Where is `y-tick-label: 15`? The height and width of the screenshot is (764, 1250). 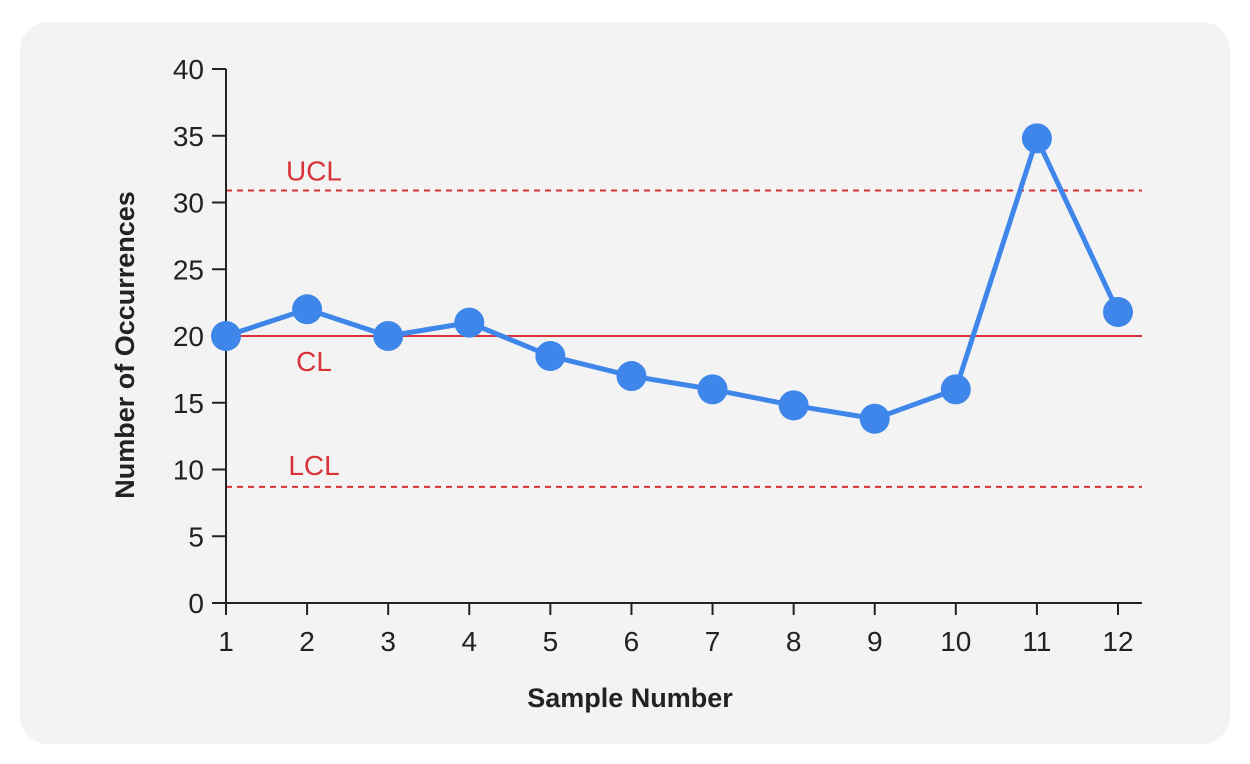
y-tick-label: 15 is located at coordinates (188, 403).